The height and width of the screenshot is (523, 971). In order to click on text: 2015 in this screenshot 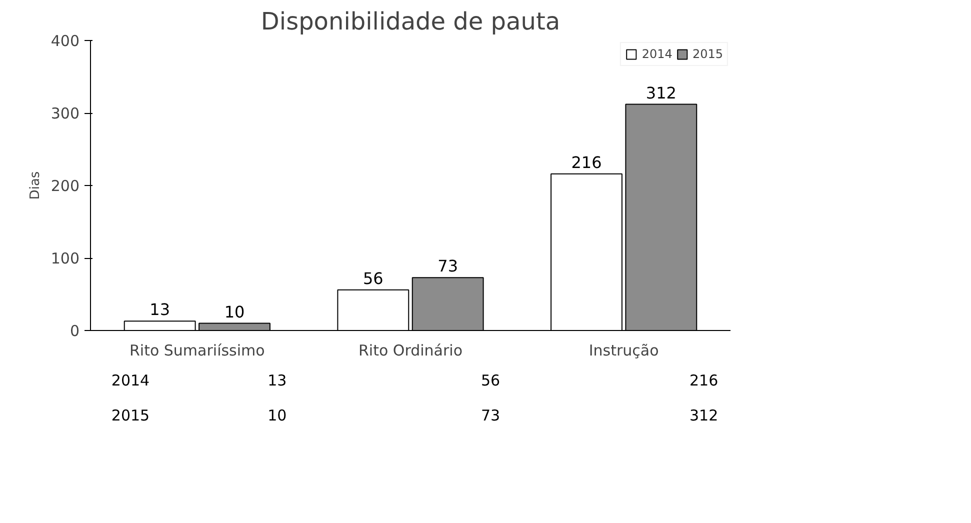, I will do `click(130, 415)`.